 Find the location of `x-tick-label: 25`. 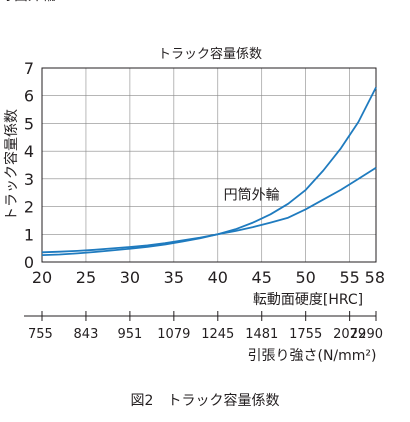

x-tick-label: 25 is located at coordinates (86, 277).